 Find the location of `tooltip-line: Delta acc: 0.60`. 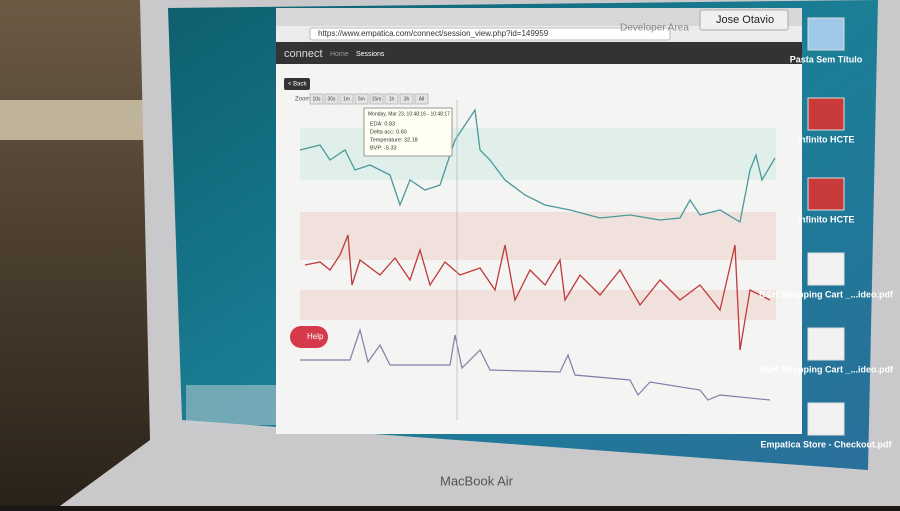

tooltip-line: Delta acc: 0.60 is located at coordinates (388, 132).